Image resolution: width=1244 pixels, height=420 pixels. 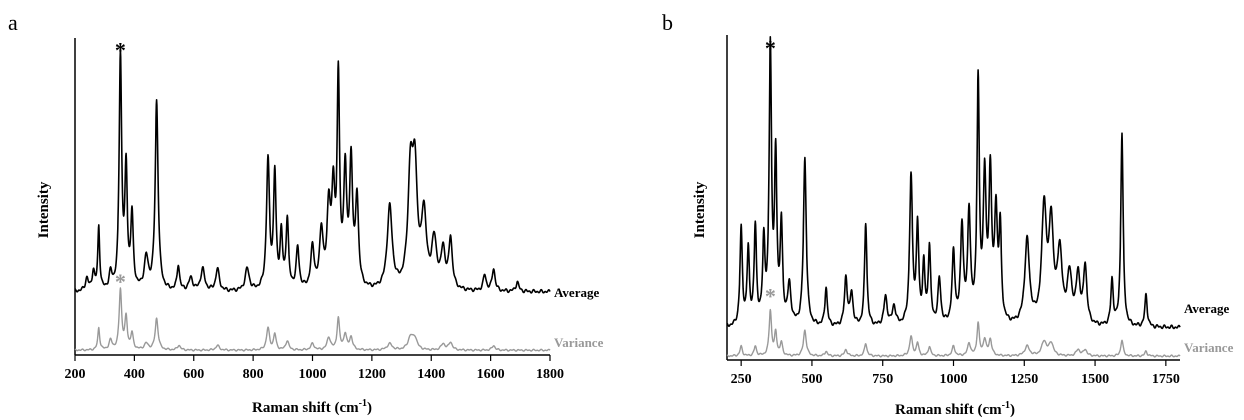 What do you see at coordinates (313, 374) in the screenshot?
I see `panel-a-x-tick-label: 1000` at bounding box center [313, 374].